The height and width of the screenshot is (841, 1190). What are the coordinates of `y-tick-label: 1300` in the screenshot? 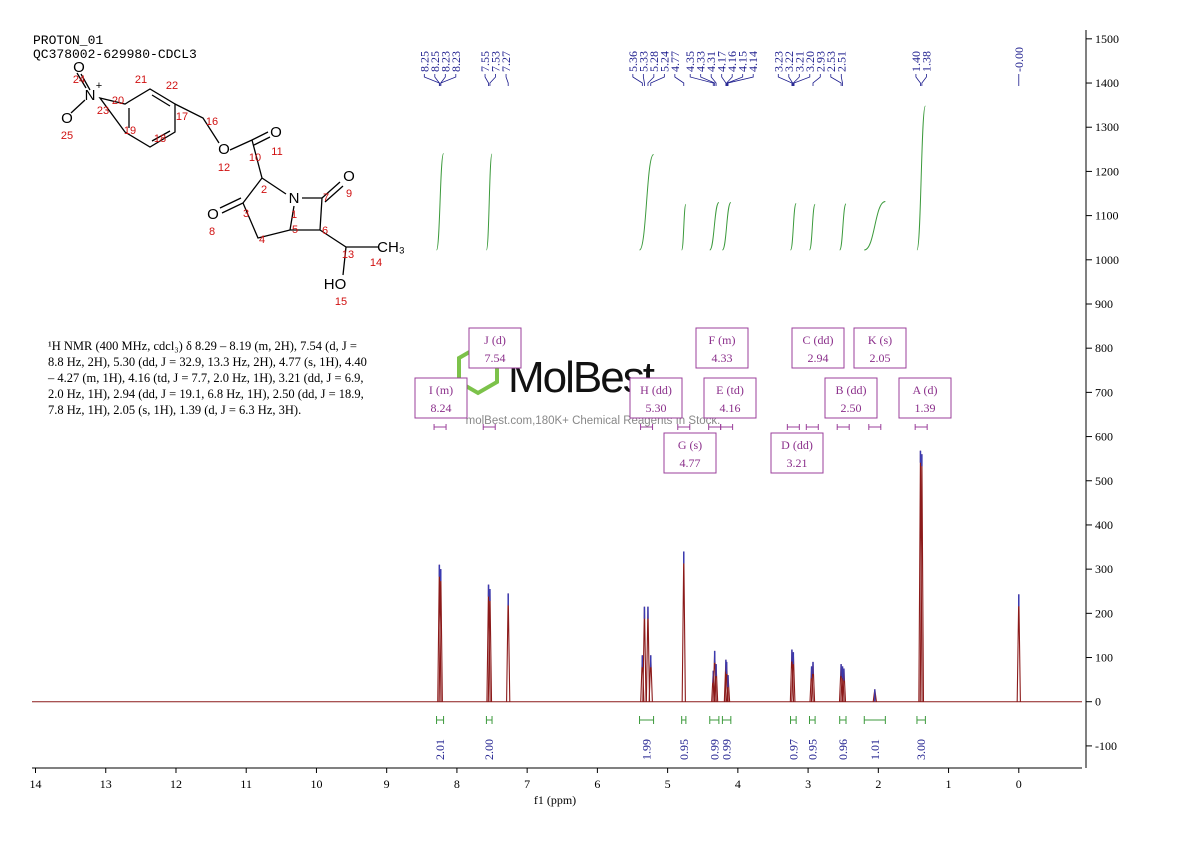 It's located at (1107, 127).